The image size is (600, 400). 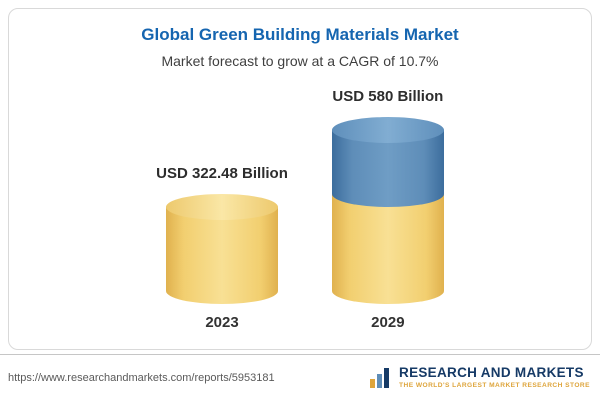 What do you see at coordinates (300, 34) in the screenshot?
I see `chart-title: Global Green Building Materials Market` at bounding box center [300, 34].